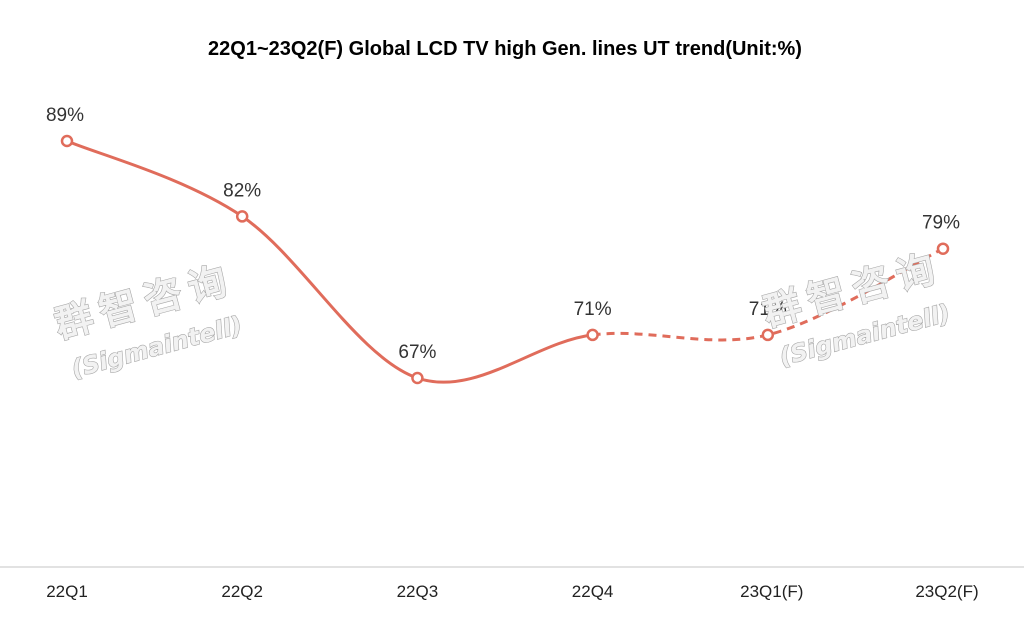 The image size is (1024, 640). I want to click on x-tick-label: 22Q3, so click(418, 591).